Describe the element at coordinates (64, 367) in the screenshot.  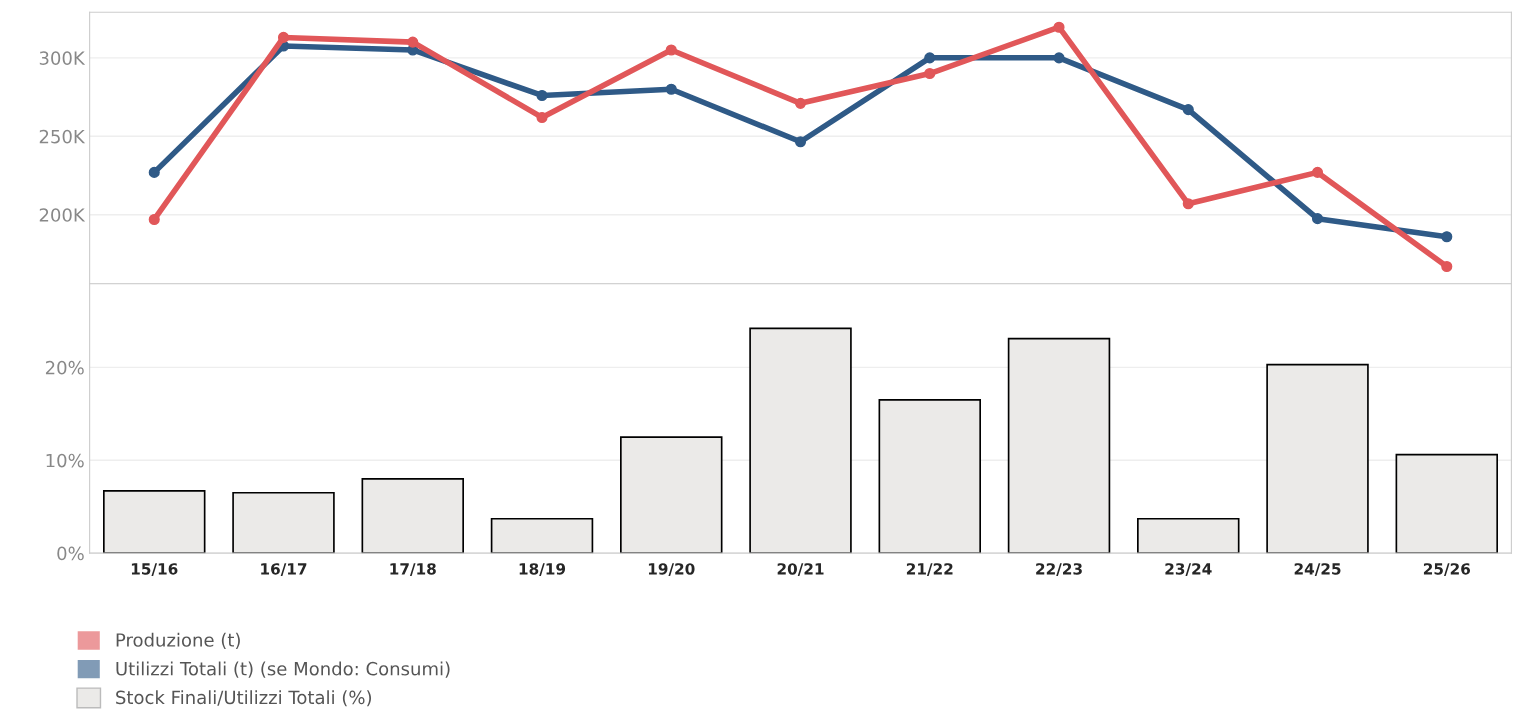
I see `y-tick-label: 20%` at that location.